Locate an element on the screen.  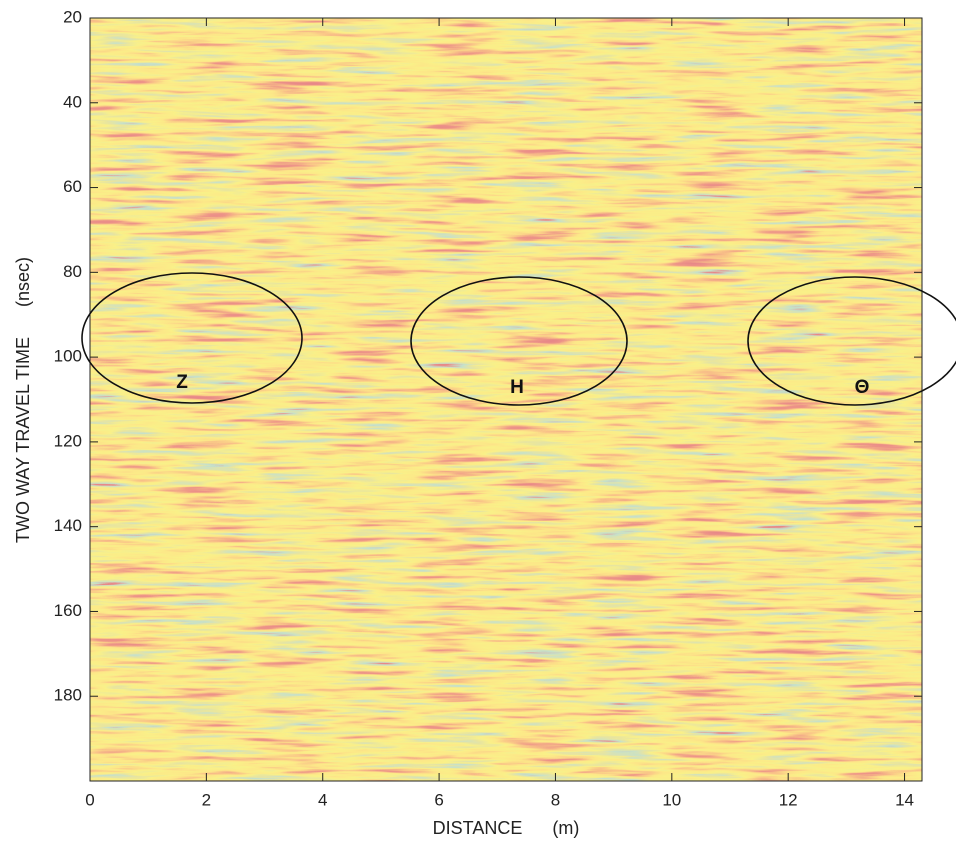
y-tick-label: 100 is located at coordinates (68, 356).